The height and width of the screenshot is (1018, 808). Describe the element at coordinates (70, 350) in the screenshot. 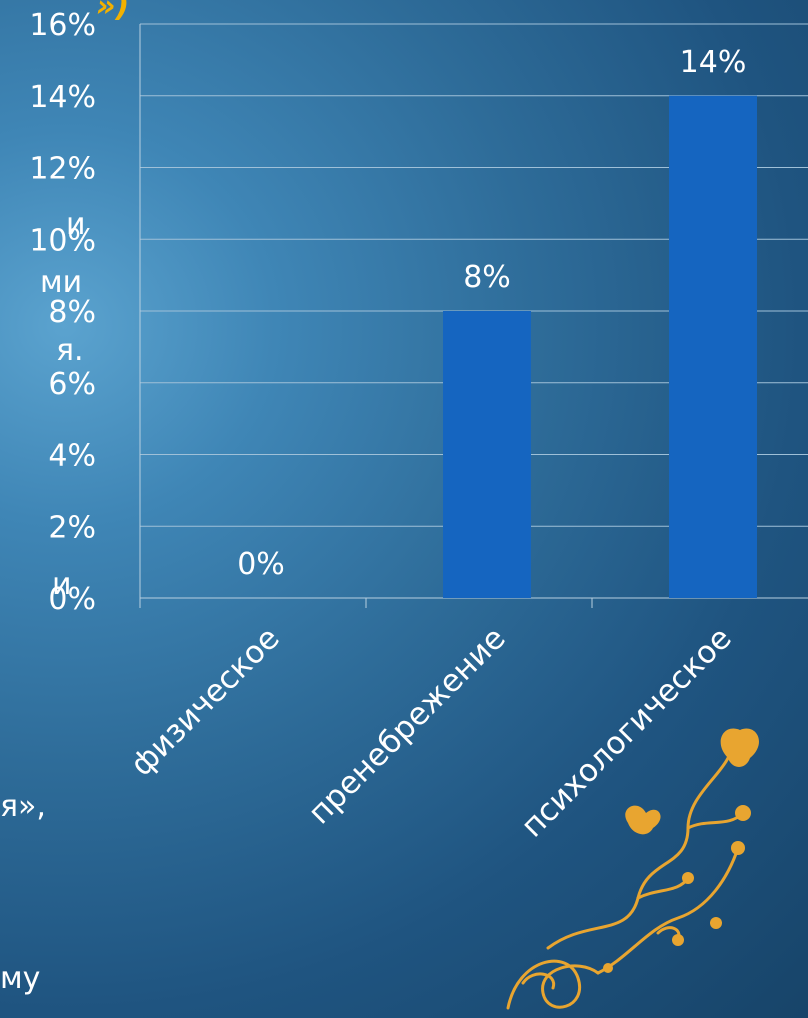

I see `body-text-fragment-3: я.` at that location.